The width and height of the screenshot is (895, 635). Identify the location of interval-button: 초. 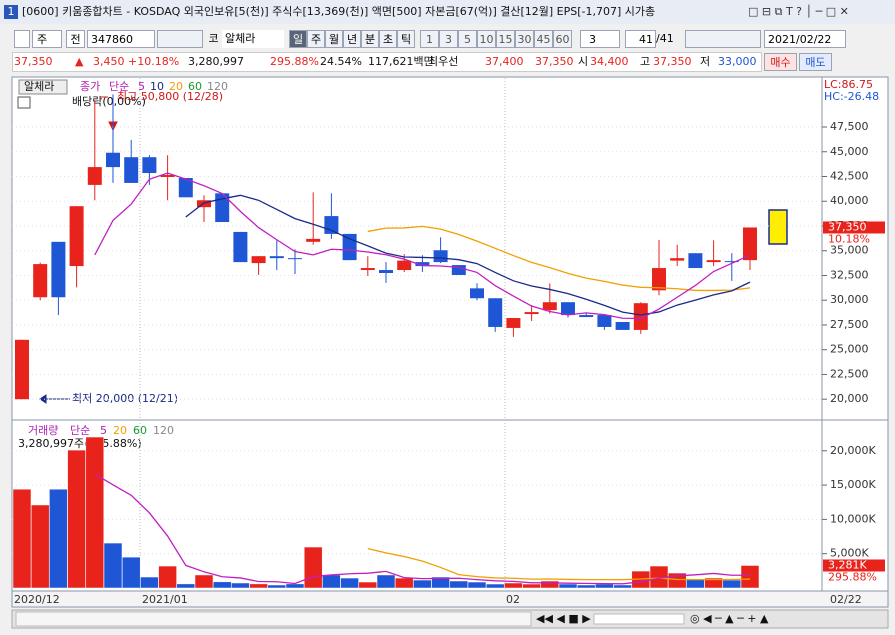
(388, 39).